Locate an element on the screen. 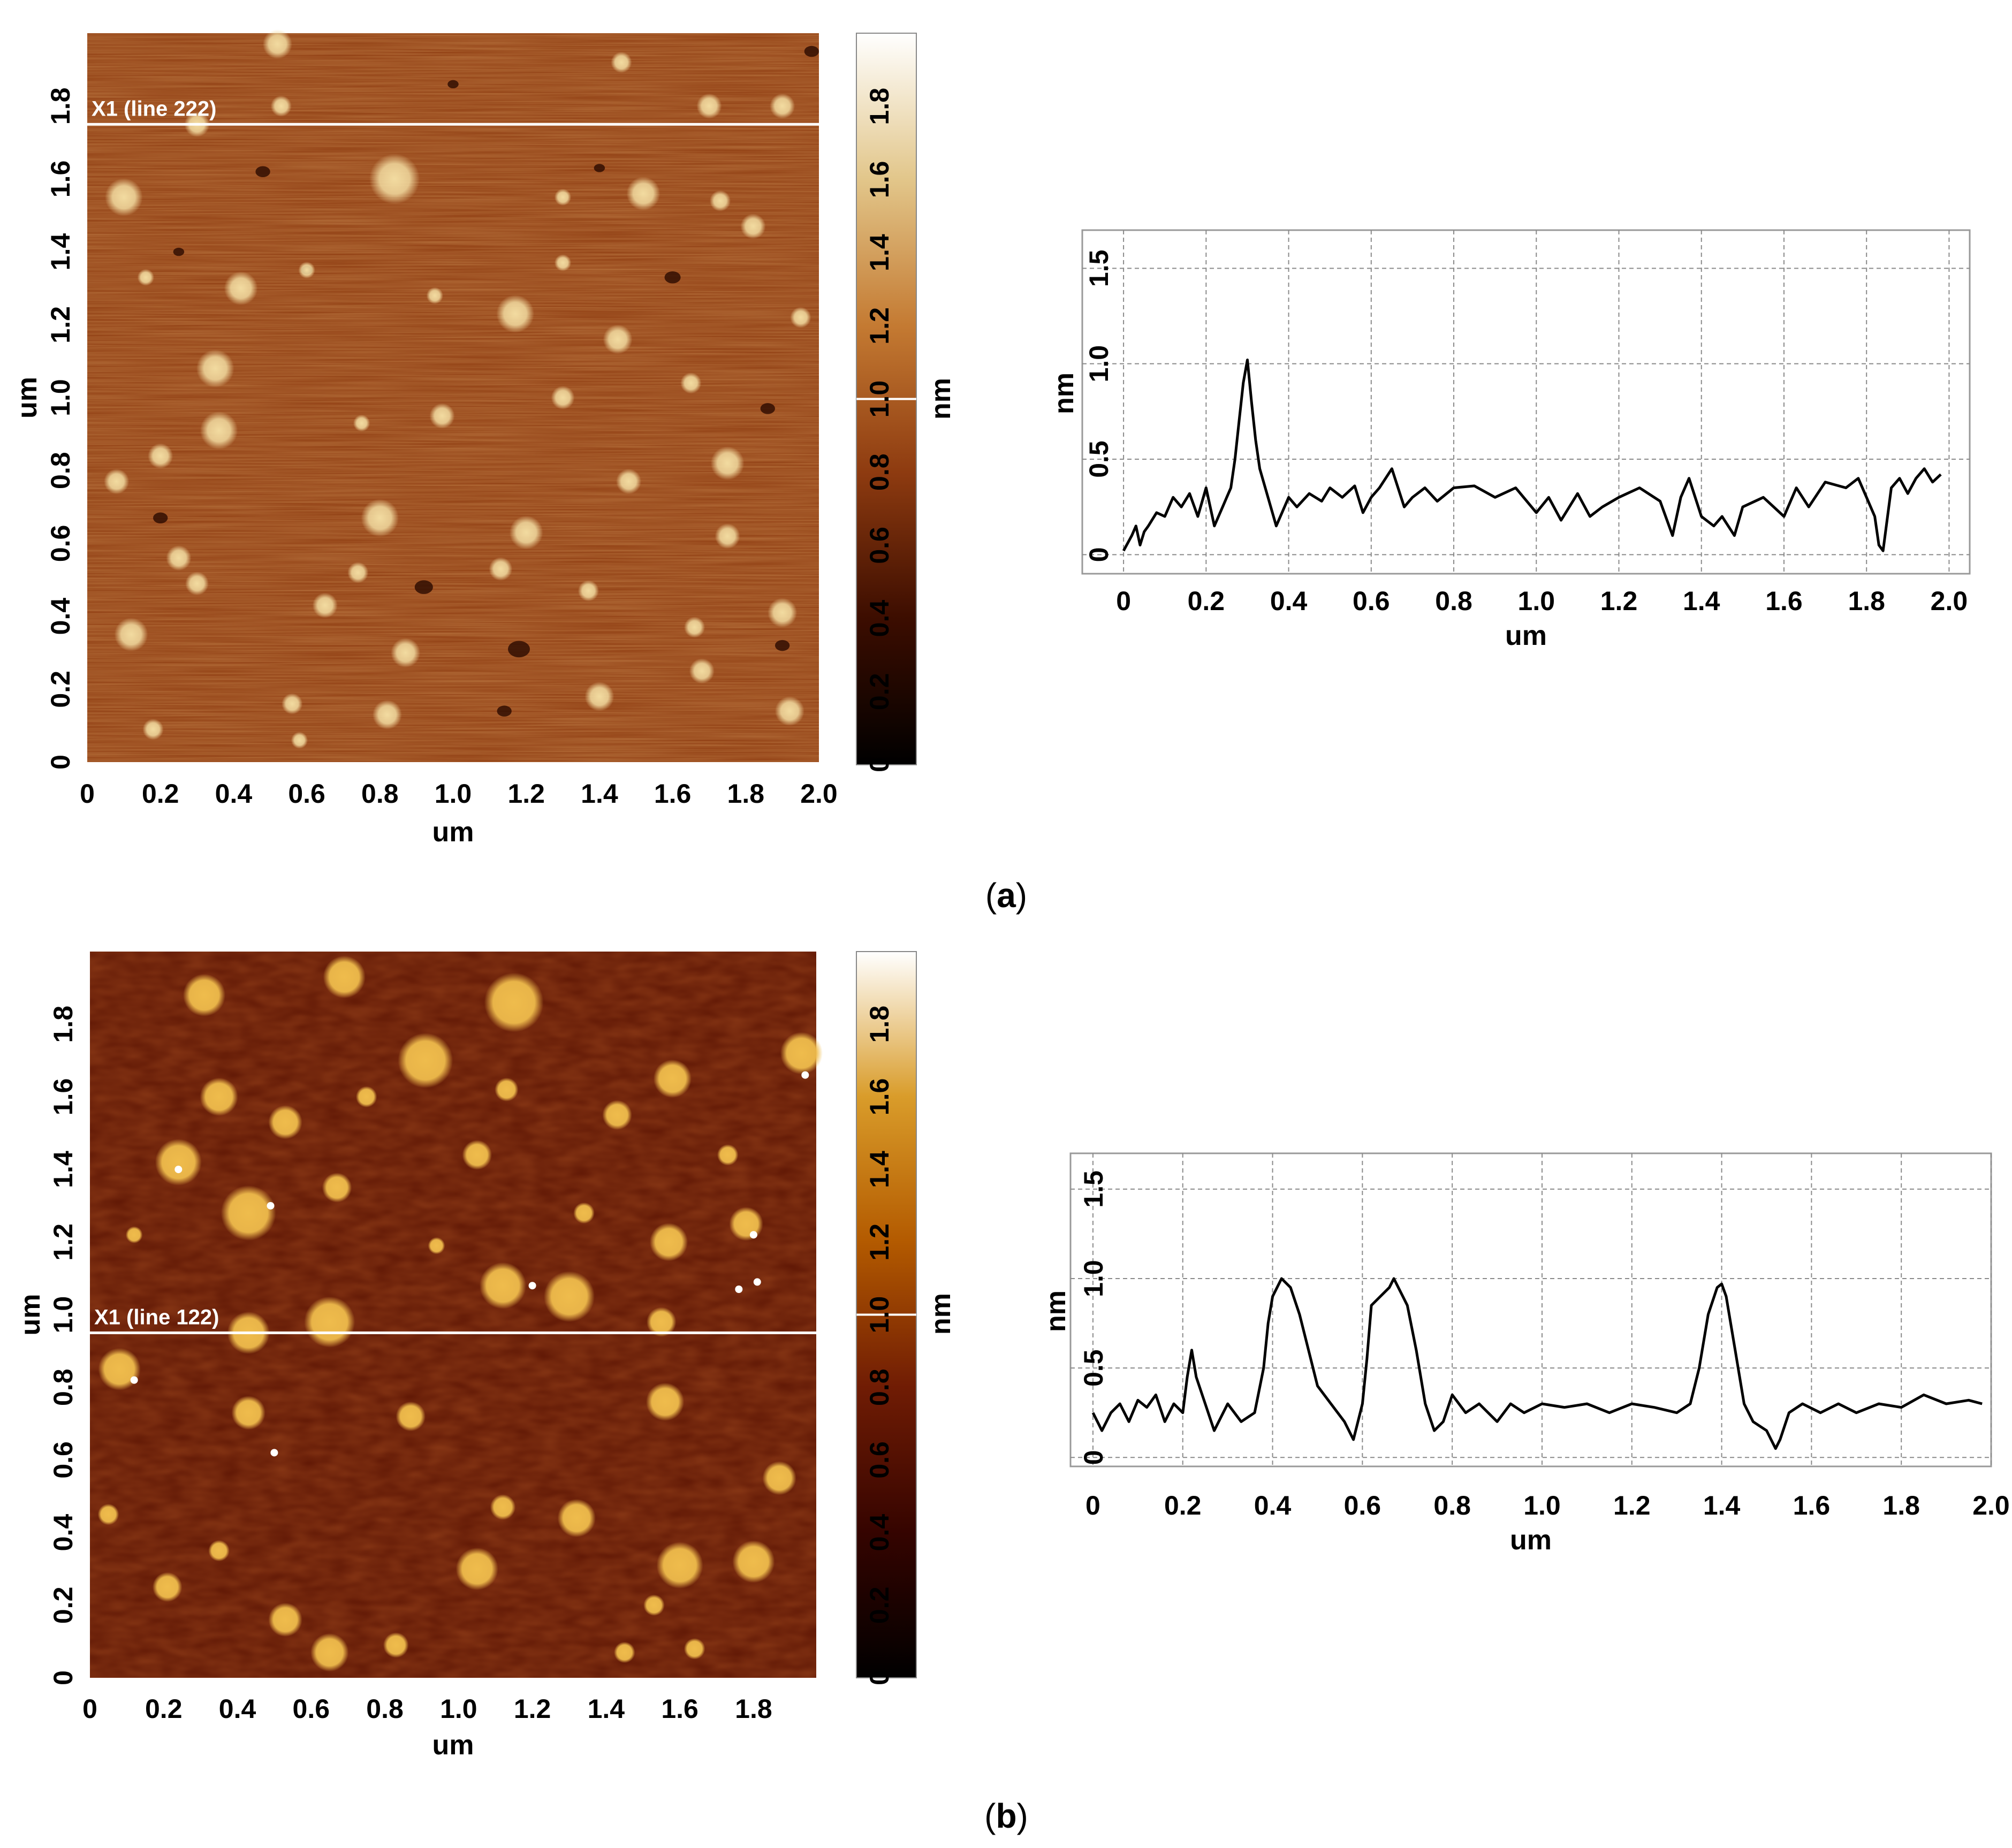  profile-frame is located at coordinates (1526, 402).